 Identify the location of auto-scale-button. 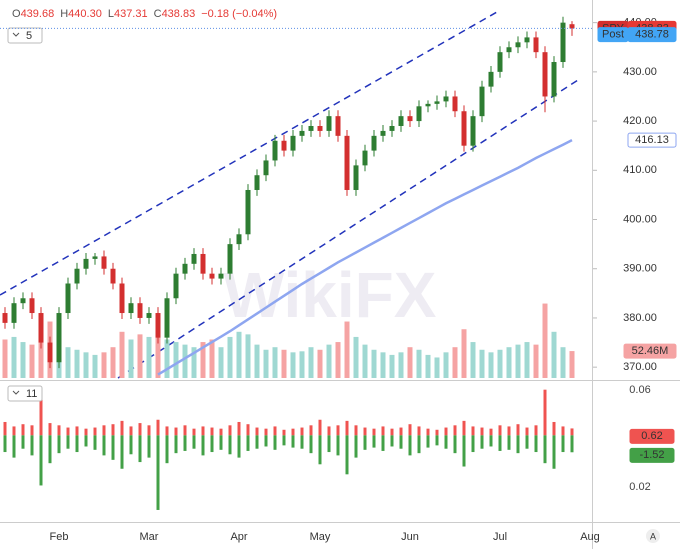
(653, 536).